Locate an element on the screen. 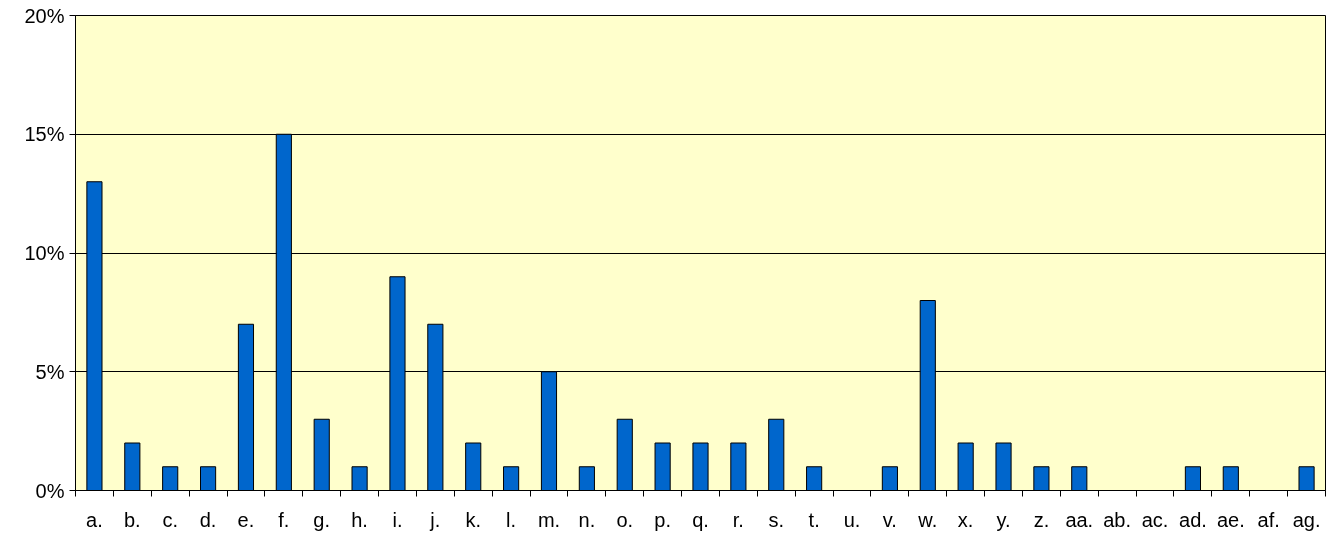 The height and width of the screenshot is (540, 1337). x-tick-label: p. is located at coordinates (662, 519).